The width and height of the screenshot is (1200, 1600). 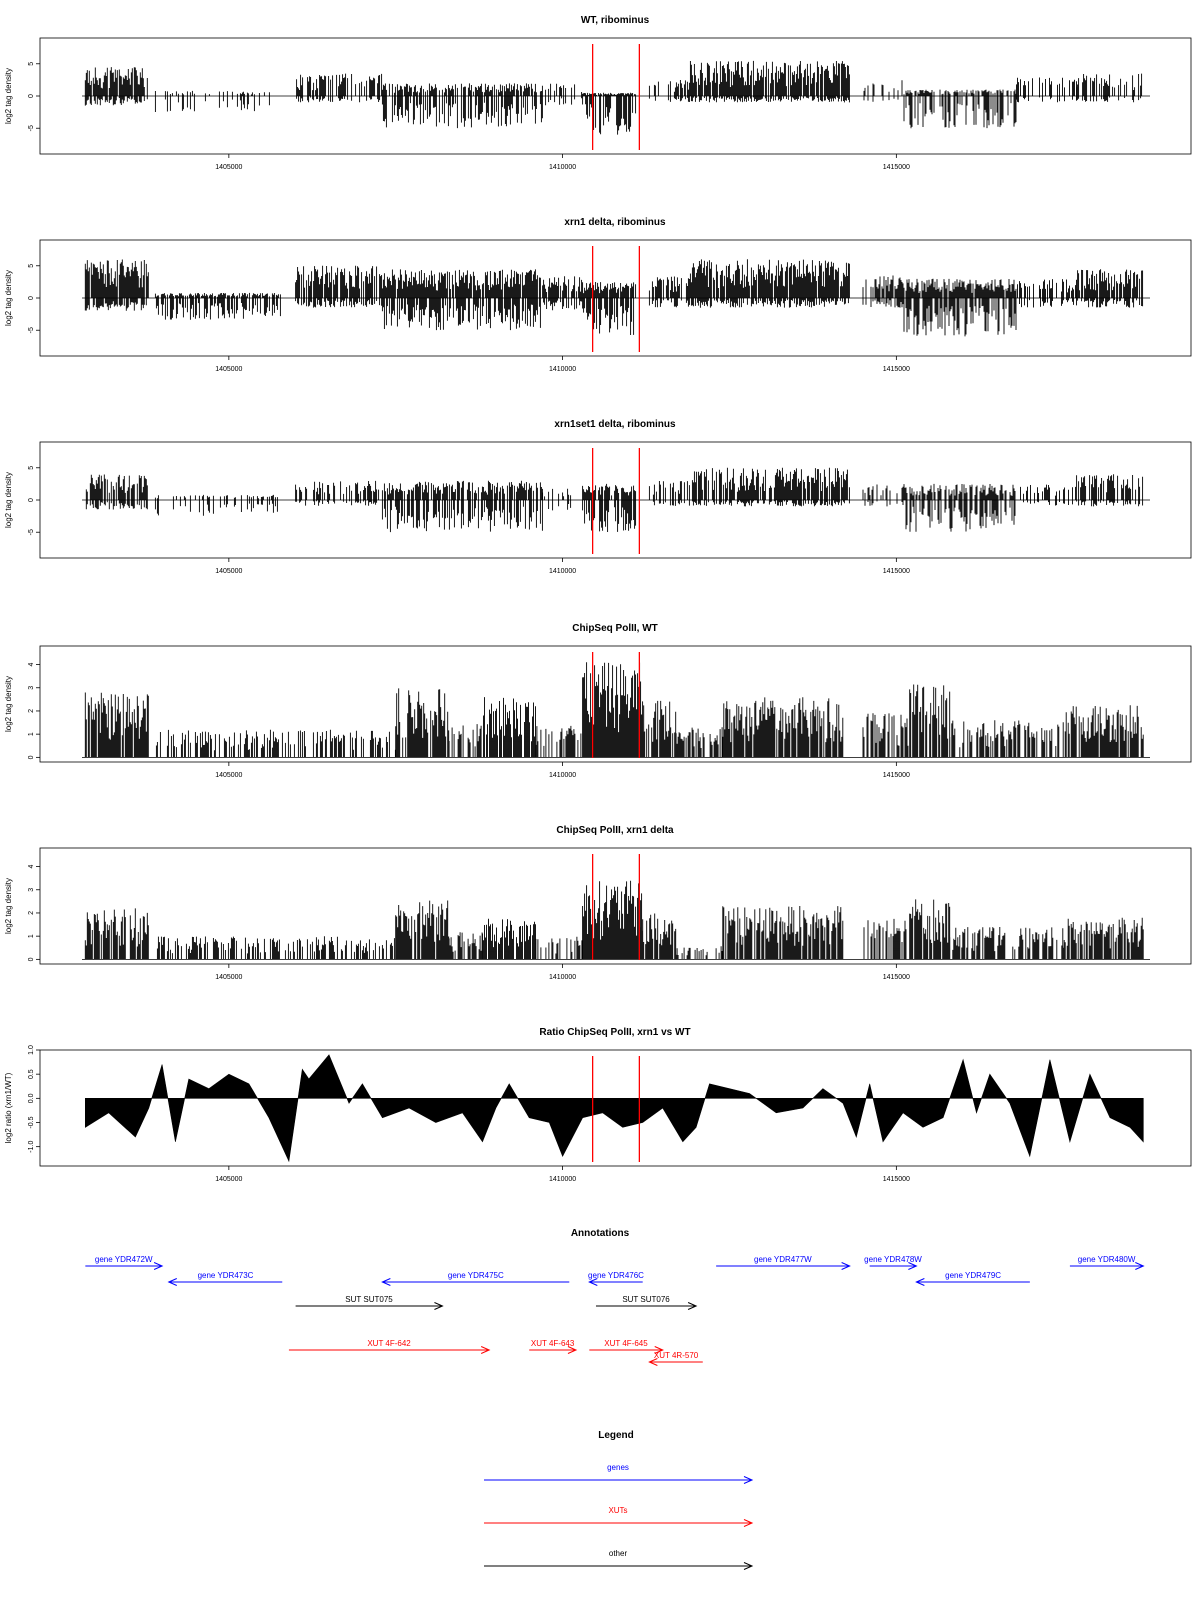 I want to click on legend-item-label: other, so click(x=618, y=1553).